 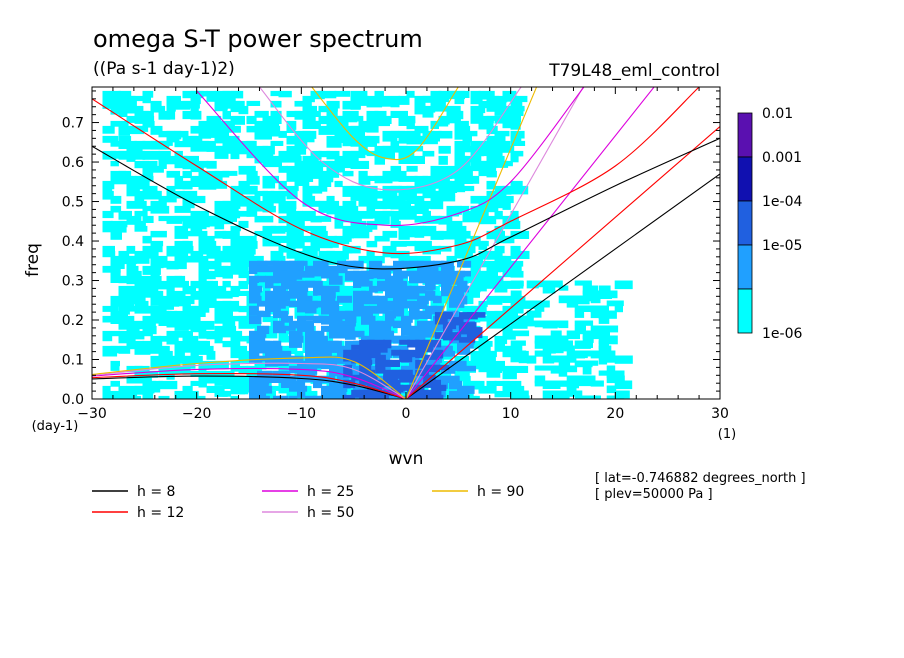 What do you see at coordinates (73, 124) in the screenshot?
I see `y-tick-label: 0.7` at bounding box center [73, 124].